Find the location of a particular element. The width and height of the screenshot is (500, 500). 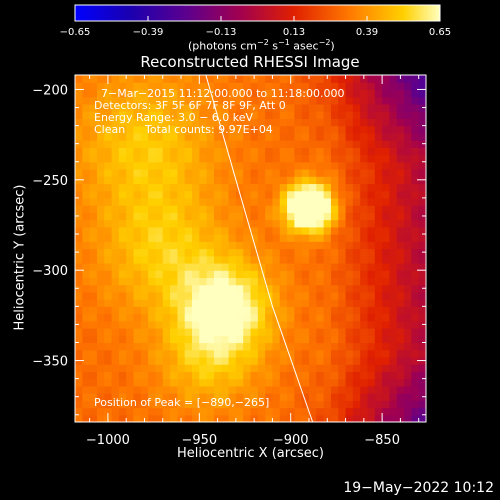

colorbar-tick-label: −0.13 is located at coordinates (221, 32).